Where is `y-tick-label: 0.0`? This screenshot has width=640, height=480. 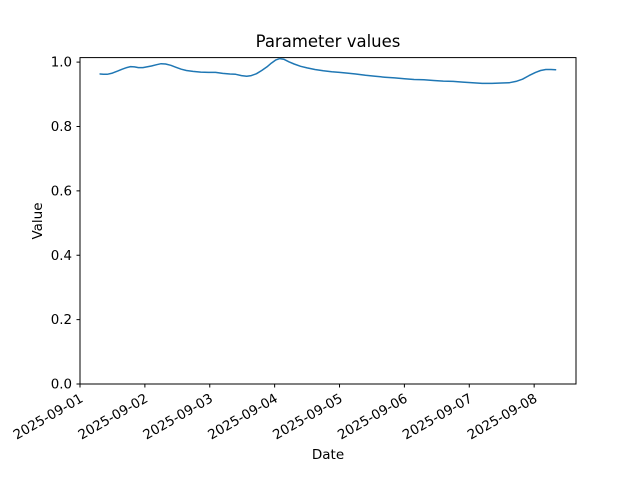 y-tick-label: 0.0 is located at coordinates (61, 385).